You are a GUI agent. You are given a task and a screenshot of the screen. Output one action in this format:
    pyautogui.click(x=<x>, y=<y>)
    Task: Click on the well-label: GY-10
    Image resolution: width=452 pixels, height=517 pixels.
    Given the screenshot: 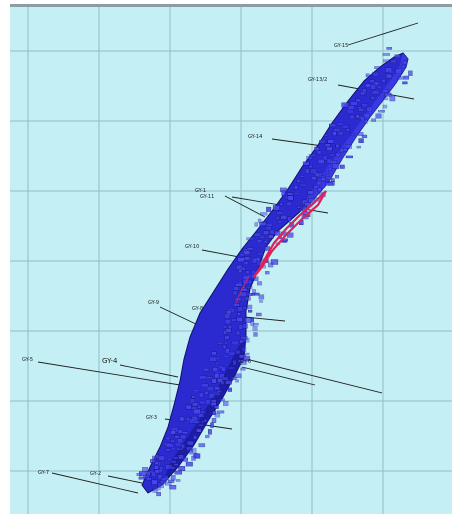 What is the action you would take?
    pyautogui.click(x=192, y=247)
    